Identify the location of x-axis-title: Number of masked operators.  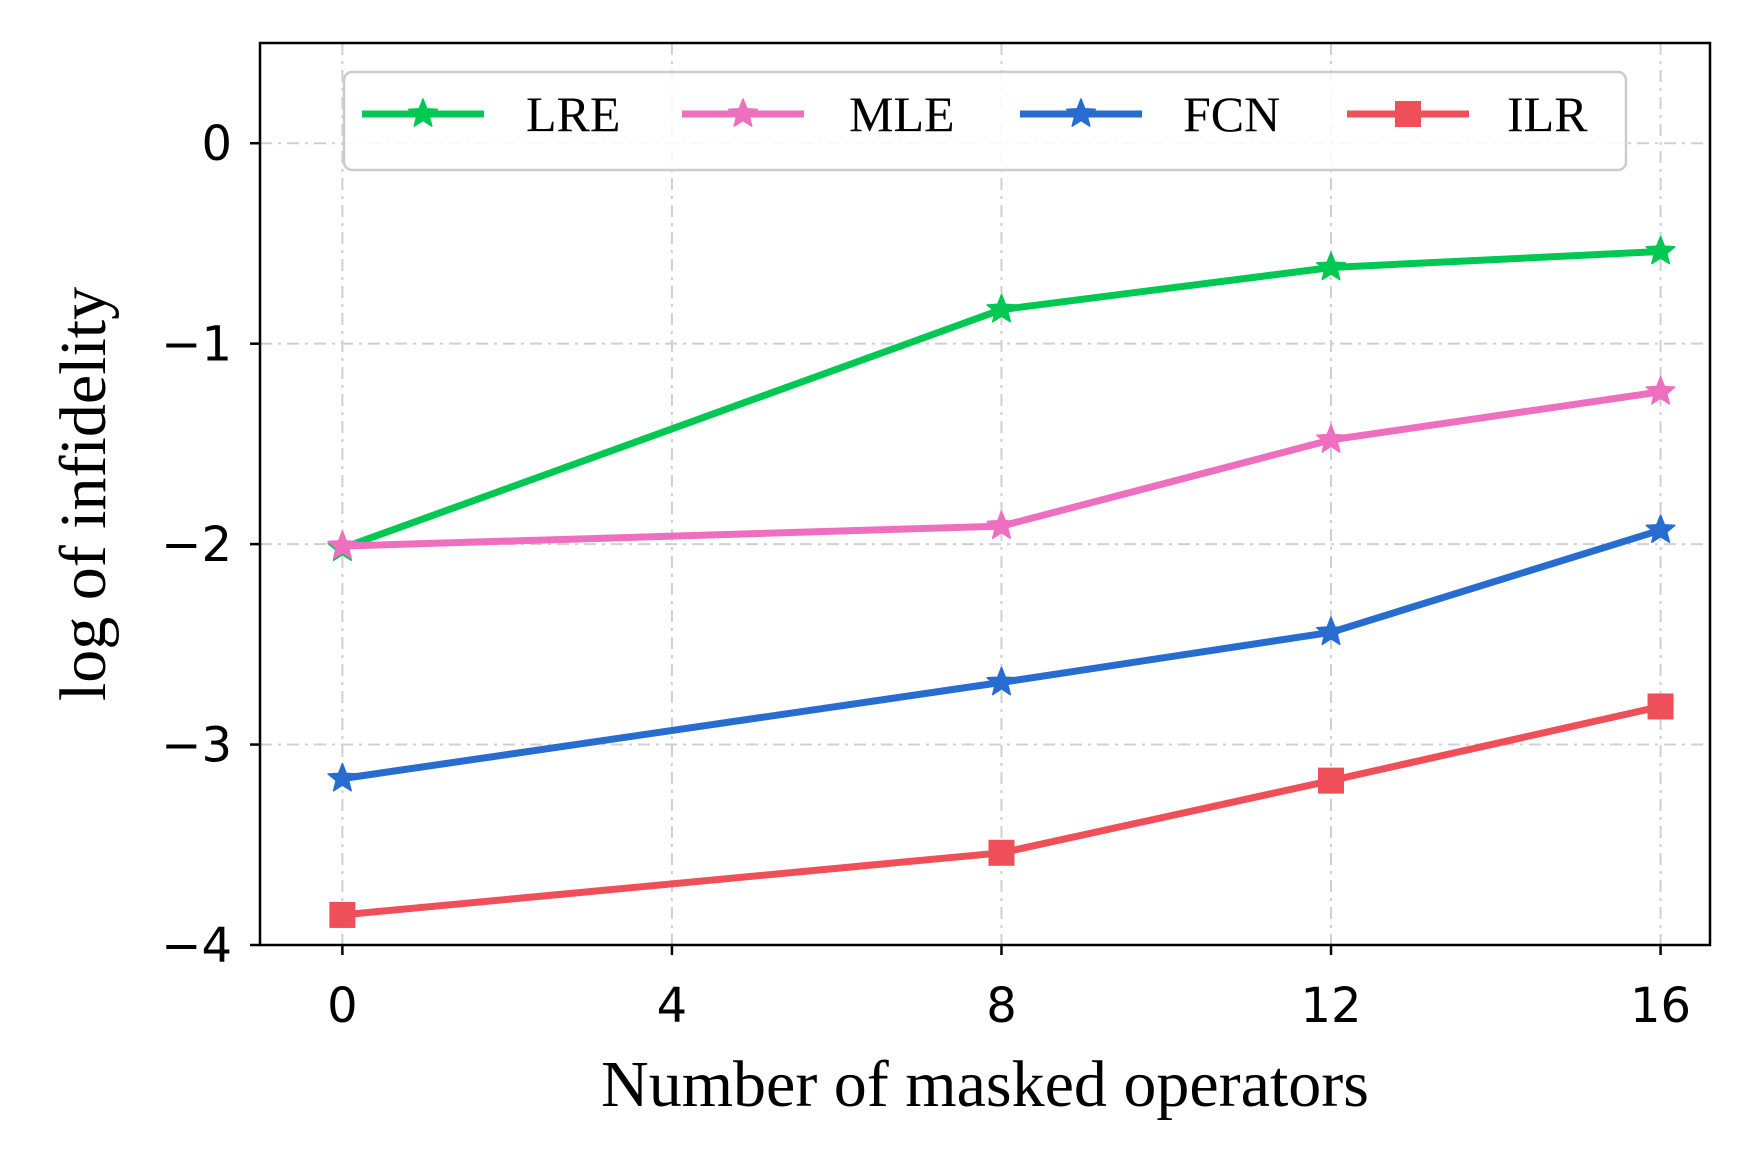
(985, 1084).